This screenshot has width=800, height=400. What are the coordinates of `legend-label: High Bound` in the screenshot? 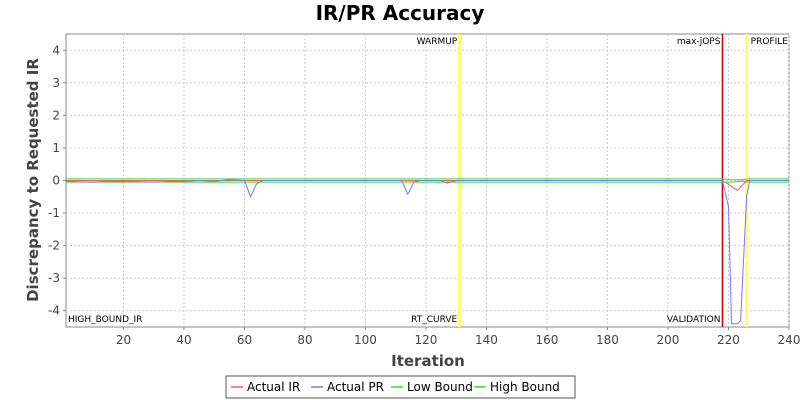 It's located at (525, 387).